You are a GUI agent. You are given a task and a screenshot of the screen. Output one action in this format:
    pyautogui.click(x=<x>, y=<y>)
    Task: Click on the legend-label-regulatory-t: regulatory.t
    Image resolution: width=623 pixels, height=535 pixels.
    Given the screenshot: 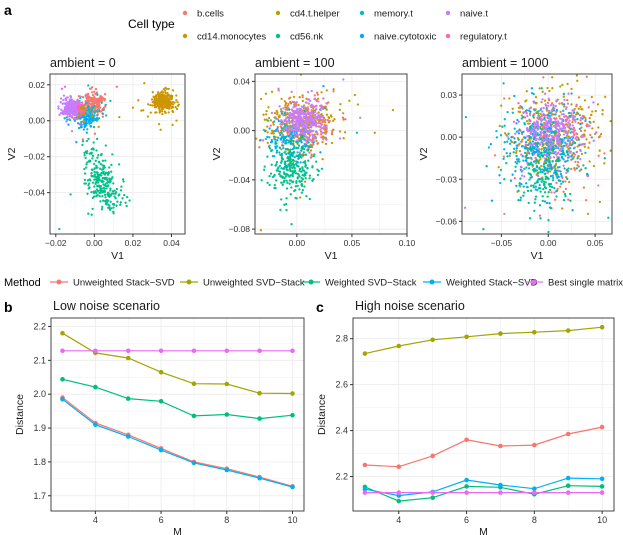 What is the action you would take?
    pyautogui.click(x=483, y=37)
    